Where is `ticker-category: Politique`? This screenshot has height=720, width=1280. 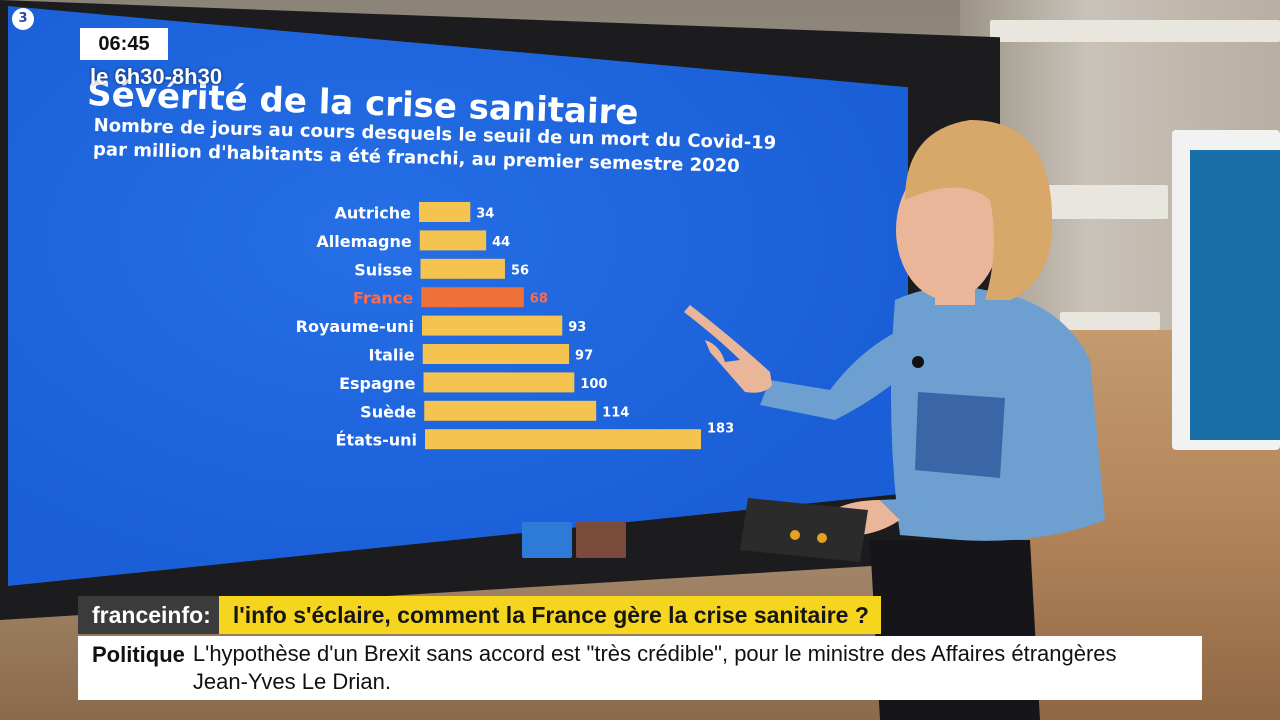
ticker-category: Politique is located at coordinates (138, 654).